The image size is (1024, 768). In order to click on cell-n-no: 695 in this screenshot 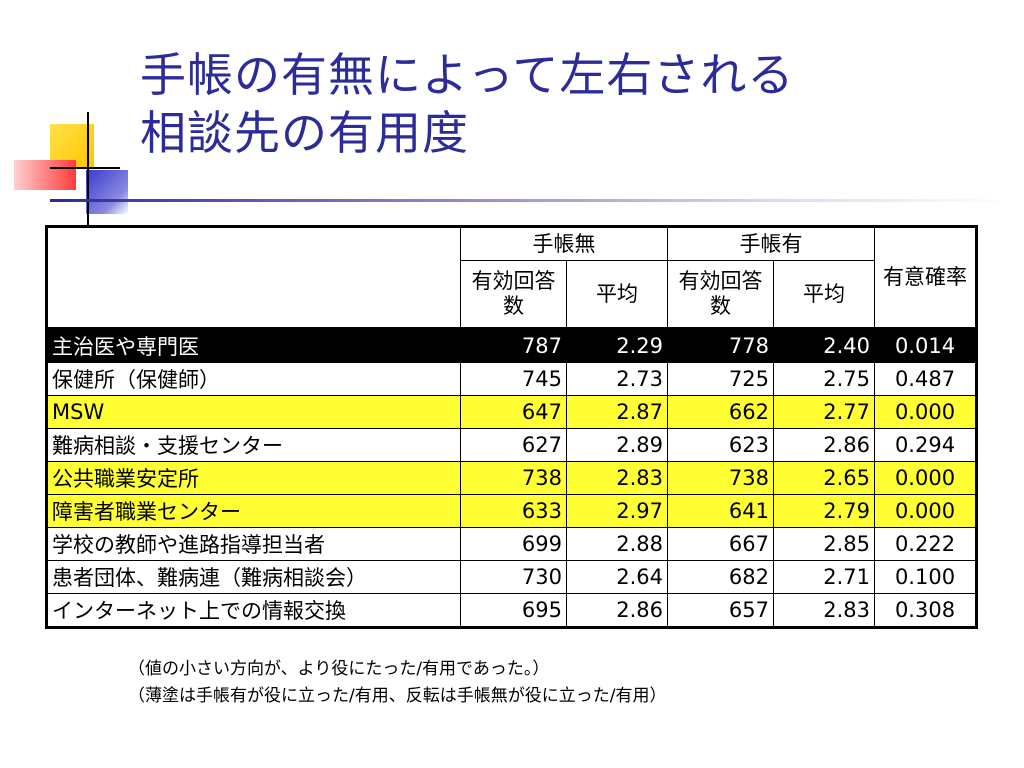, I will do `click(513, 610)`.